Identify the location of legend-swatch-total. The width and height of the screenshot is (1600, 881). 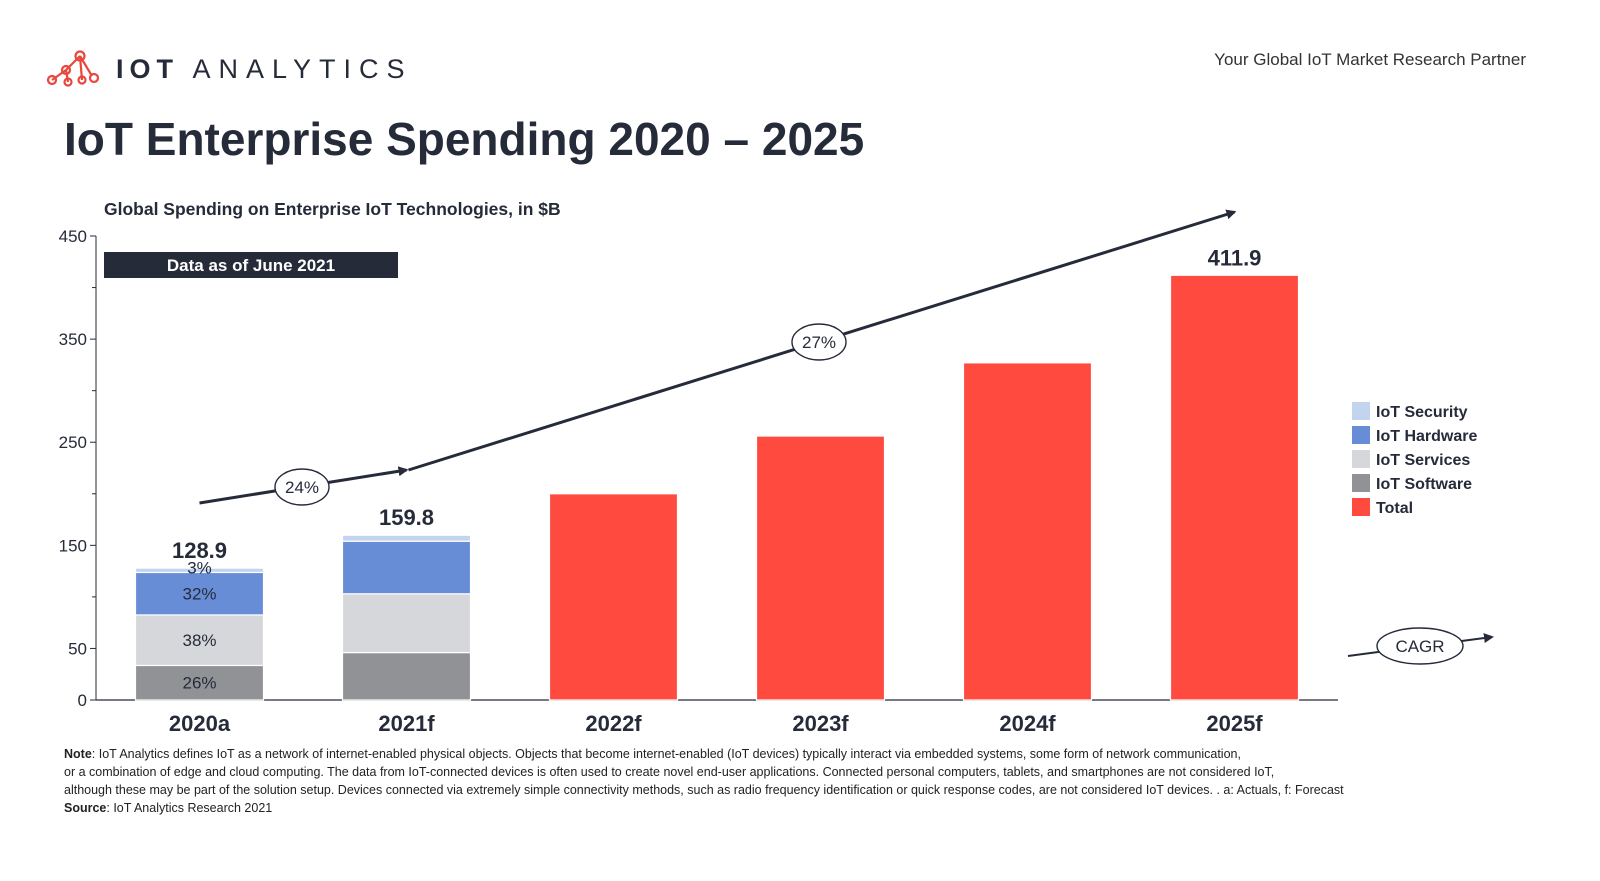
(1361, 507).